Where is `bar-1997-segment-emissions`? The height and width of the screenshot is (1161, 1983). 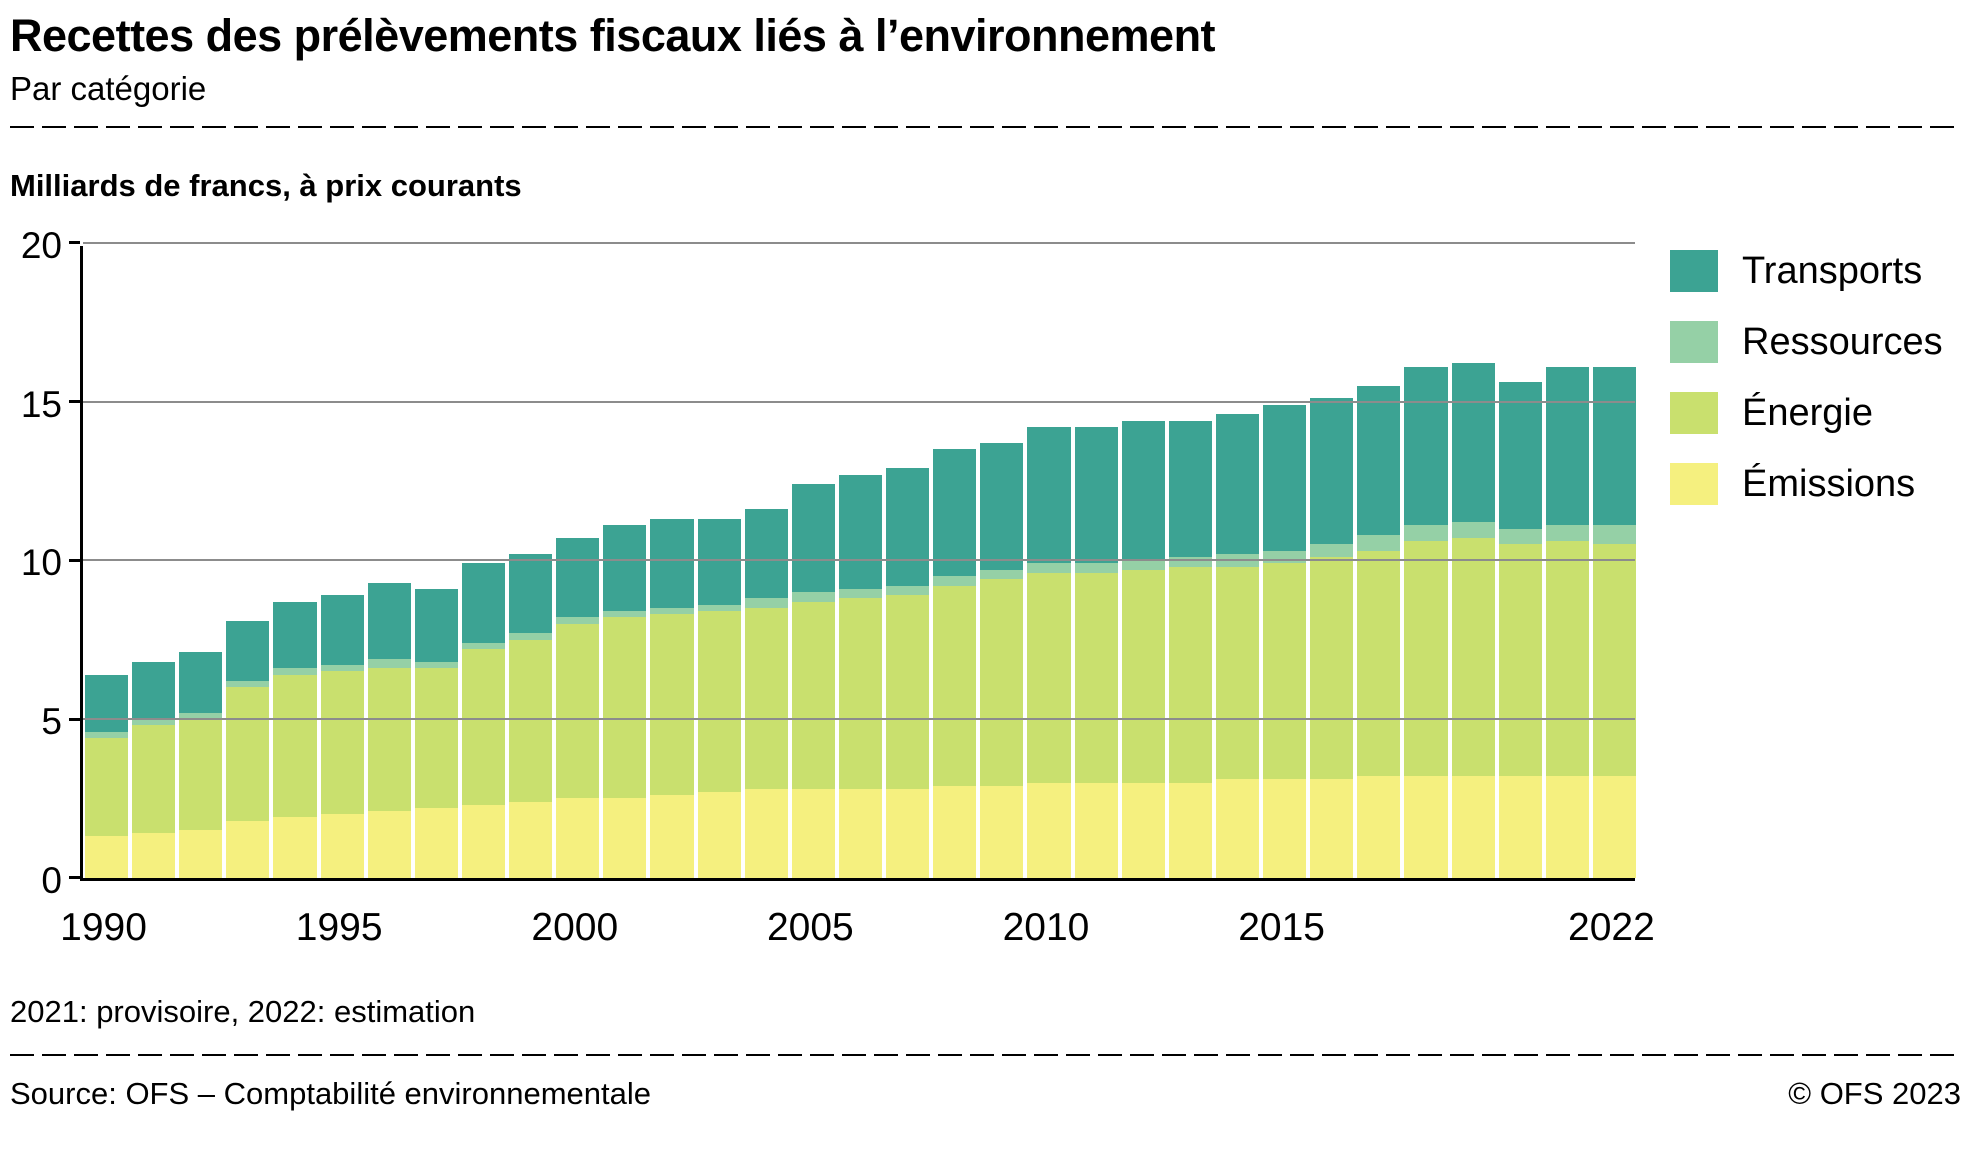
bar-1997-segment-emissions is located at coordinates (436, 842).